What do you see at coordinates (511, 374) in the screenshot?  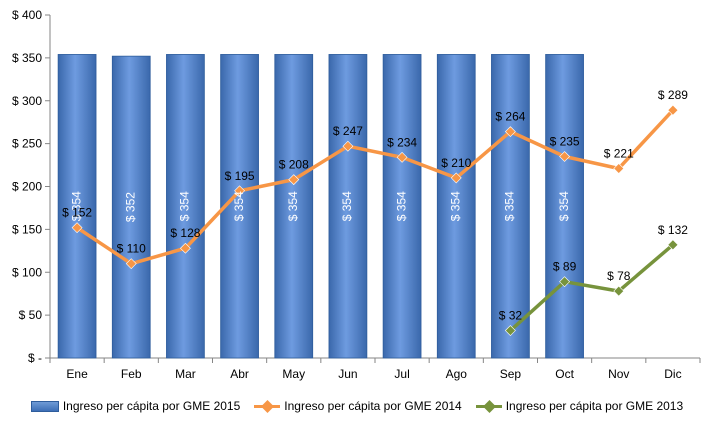 I see `x-tick-label: Sep` at bounding box center [511, 374].